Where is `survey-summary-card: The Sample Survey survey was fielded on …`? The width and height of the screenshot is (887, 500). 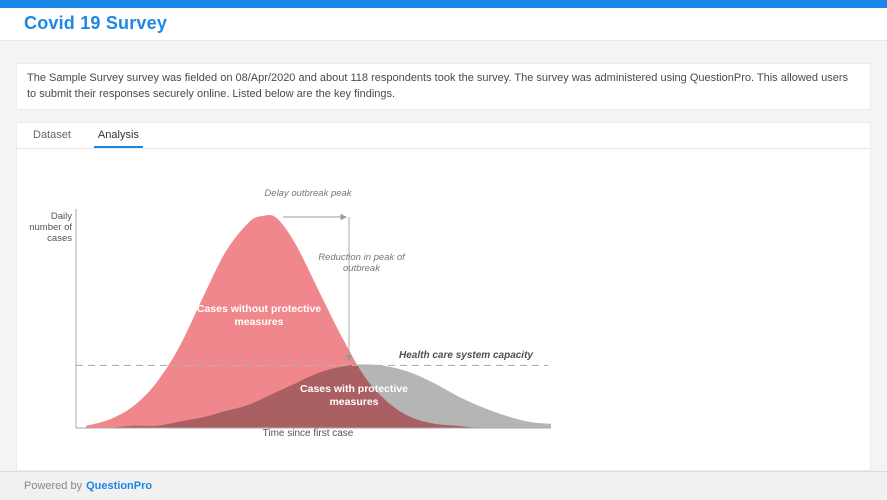 survey-summary-card: The Sample Survey survey was fielded on … is located at coordinates (443, 86).